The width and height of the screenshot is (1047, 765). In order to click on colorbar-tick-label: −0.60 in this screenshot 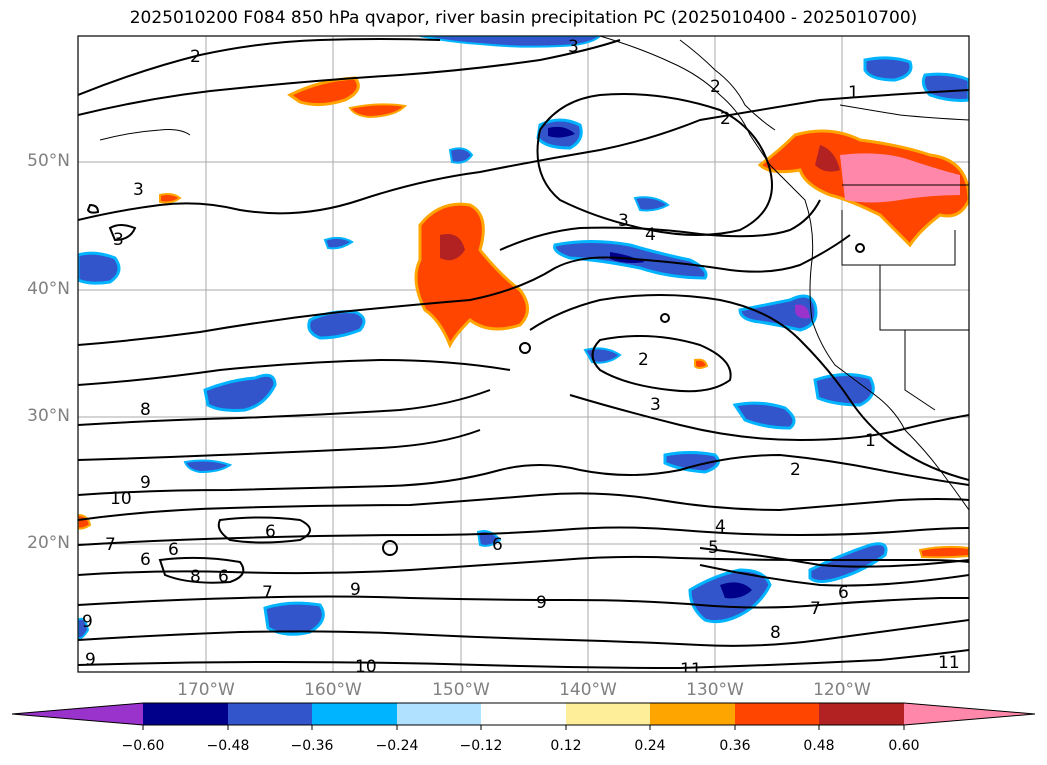, I will do `click(143, 746)`.